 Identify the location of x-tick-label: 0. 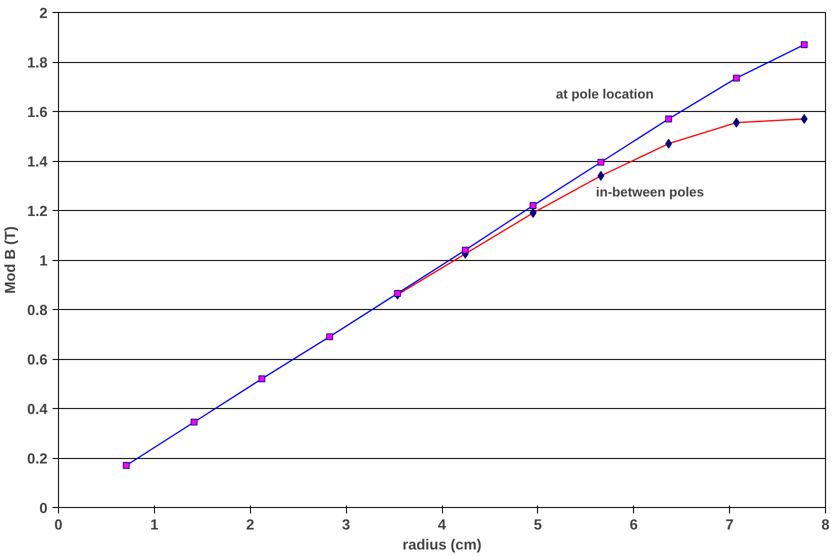
(58, 526).